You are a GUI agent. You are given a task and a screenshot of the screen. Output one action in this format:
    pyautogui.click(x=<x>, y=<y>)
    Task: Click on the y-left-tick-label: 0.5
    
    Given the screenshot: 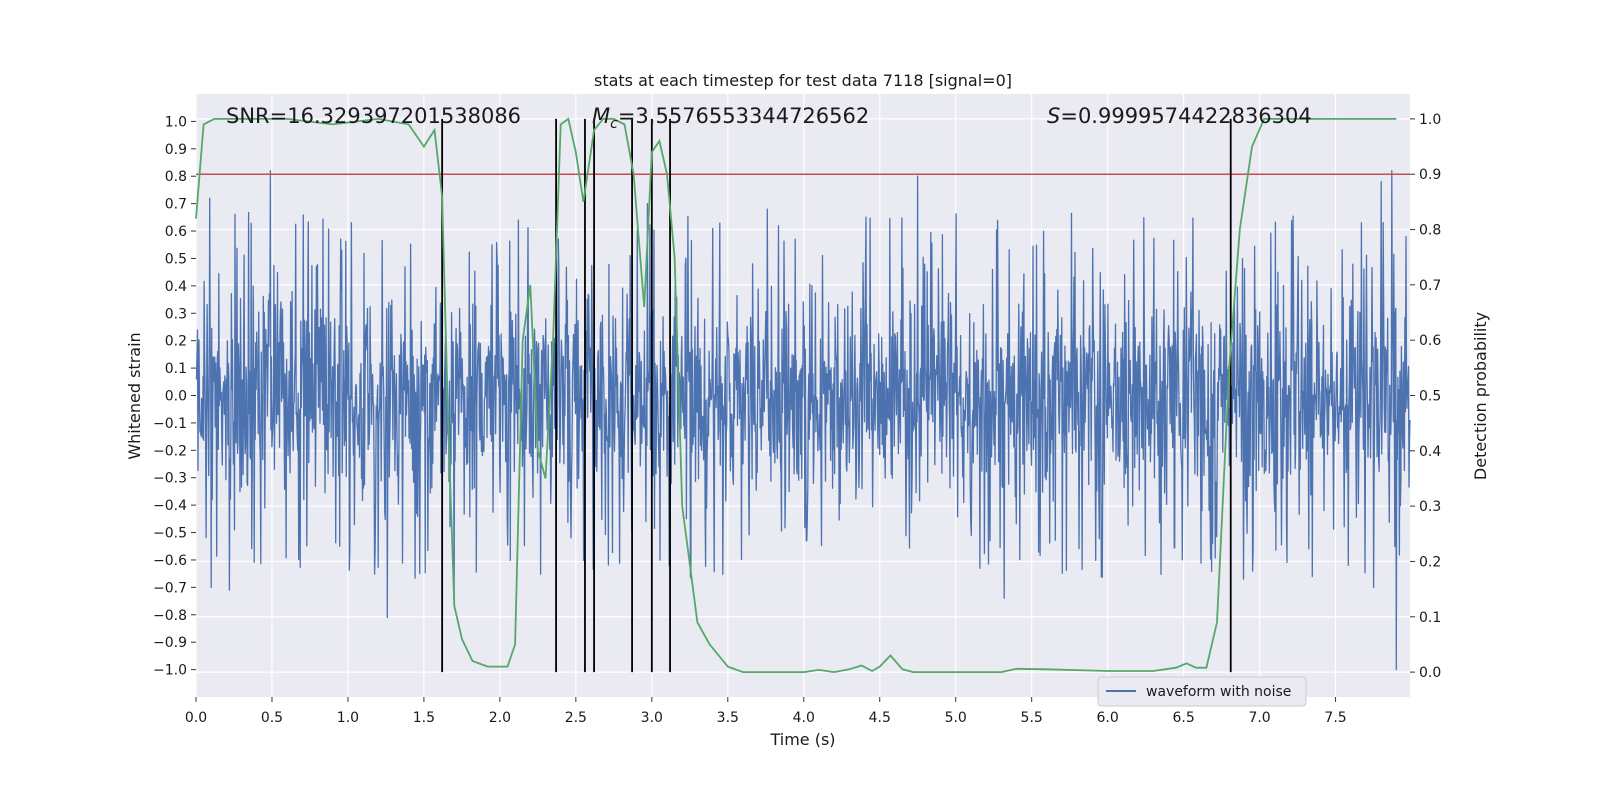 What is the action you would take?
    pyautogui.click(x=176, y=259)
    